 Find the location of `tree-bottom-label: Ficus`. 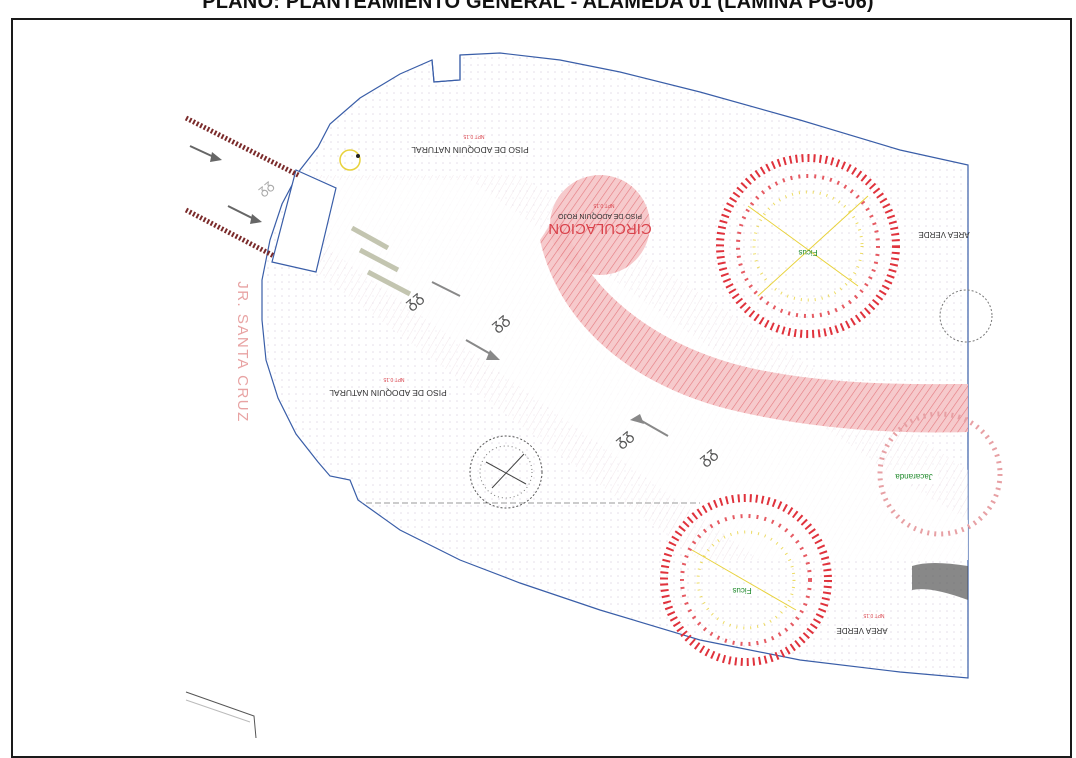

tree-bottom-label: Ficus is located at coordinates (741, 590).